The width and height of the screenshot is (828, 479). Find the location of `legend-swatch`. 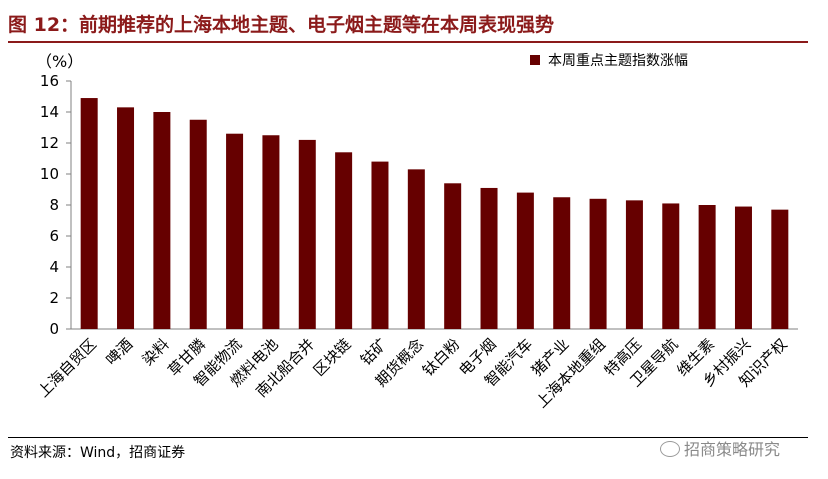

legend-swatch is located at coordinates (535, 60).